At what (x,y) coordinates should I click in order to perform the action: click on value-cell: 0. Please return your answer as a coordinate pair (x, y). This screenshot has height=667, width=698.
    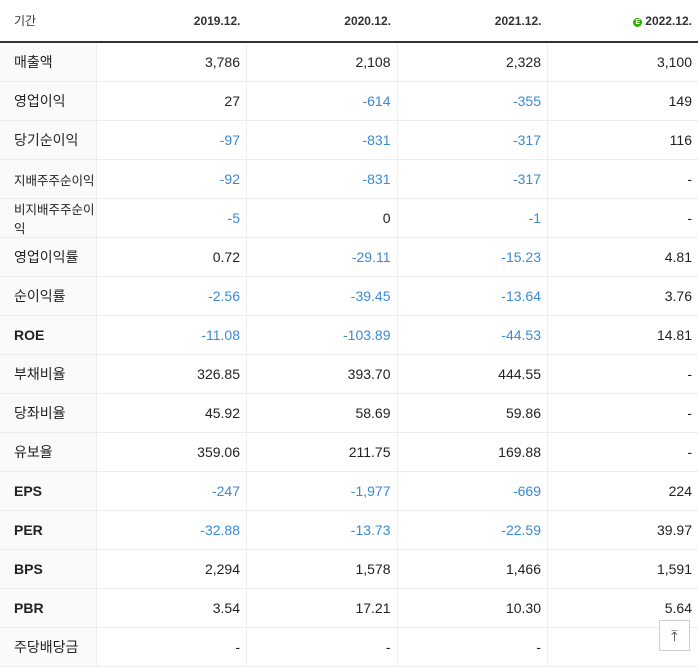
    Looking at the image, I should click on (322, 218).